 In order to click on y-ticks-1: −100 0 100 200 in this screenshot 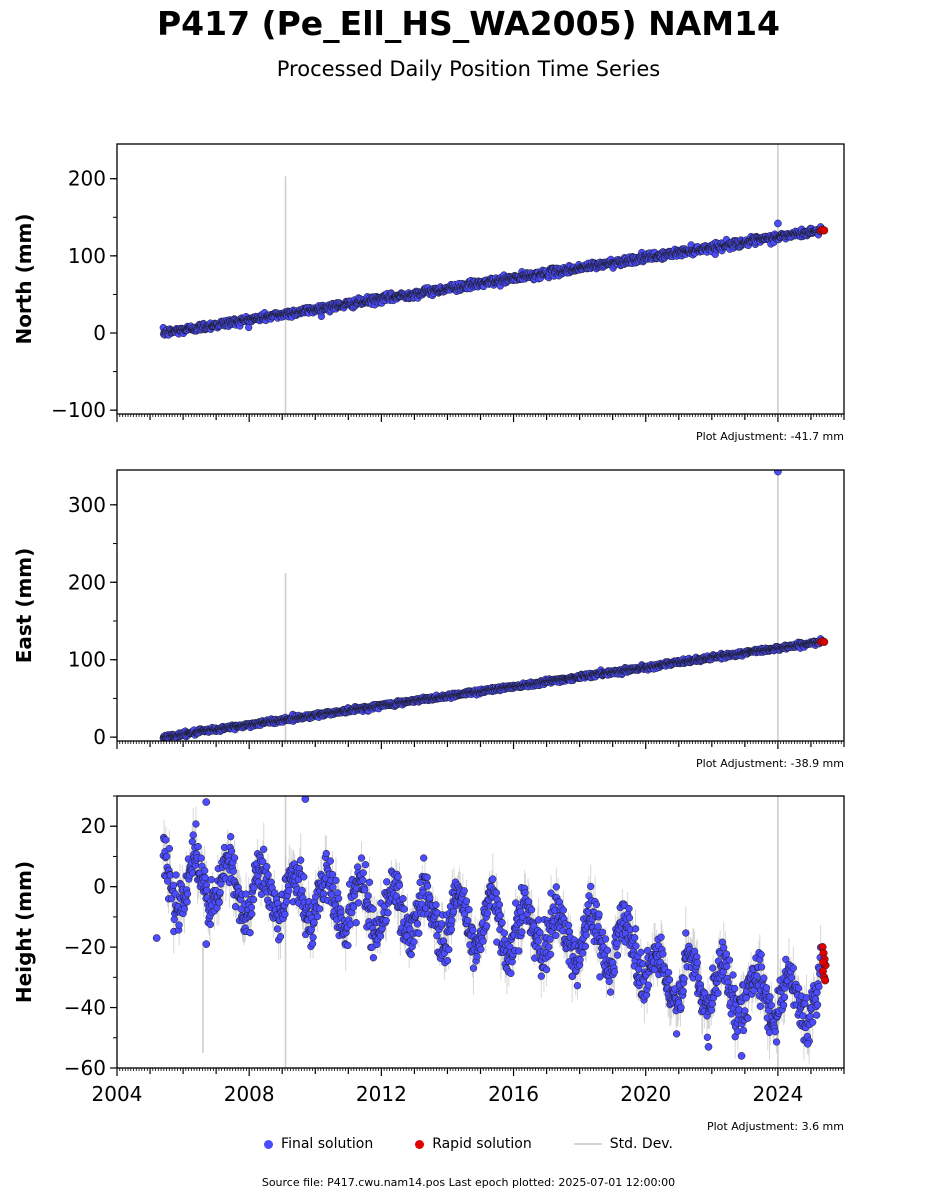, I will do `click(84, 294)`.